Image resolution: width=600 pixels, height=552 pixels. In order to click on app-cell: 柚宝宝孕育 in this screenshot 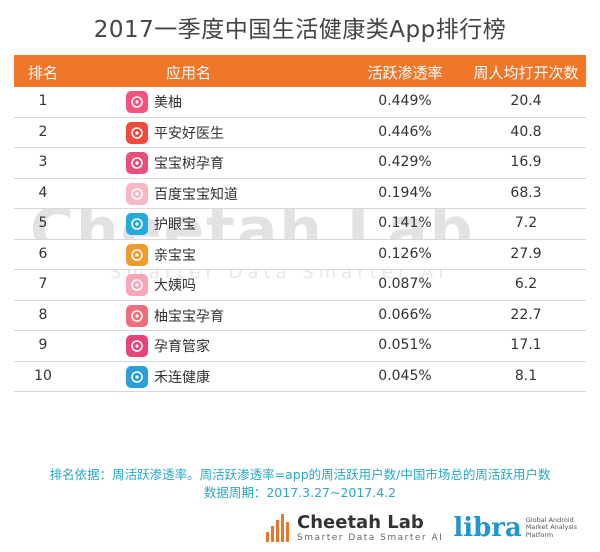, I will do `click(175, 316)`.